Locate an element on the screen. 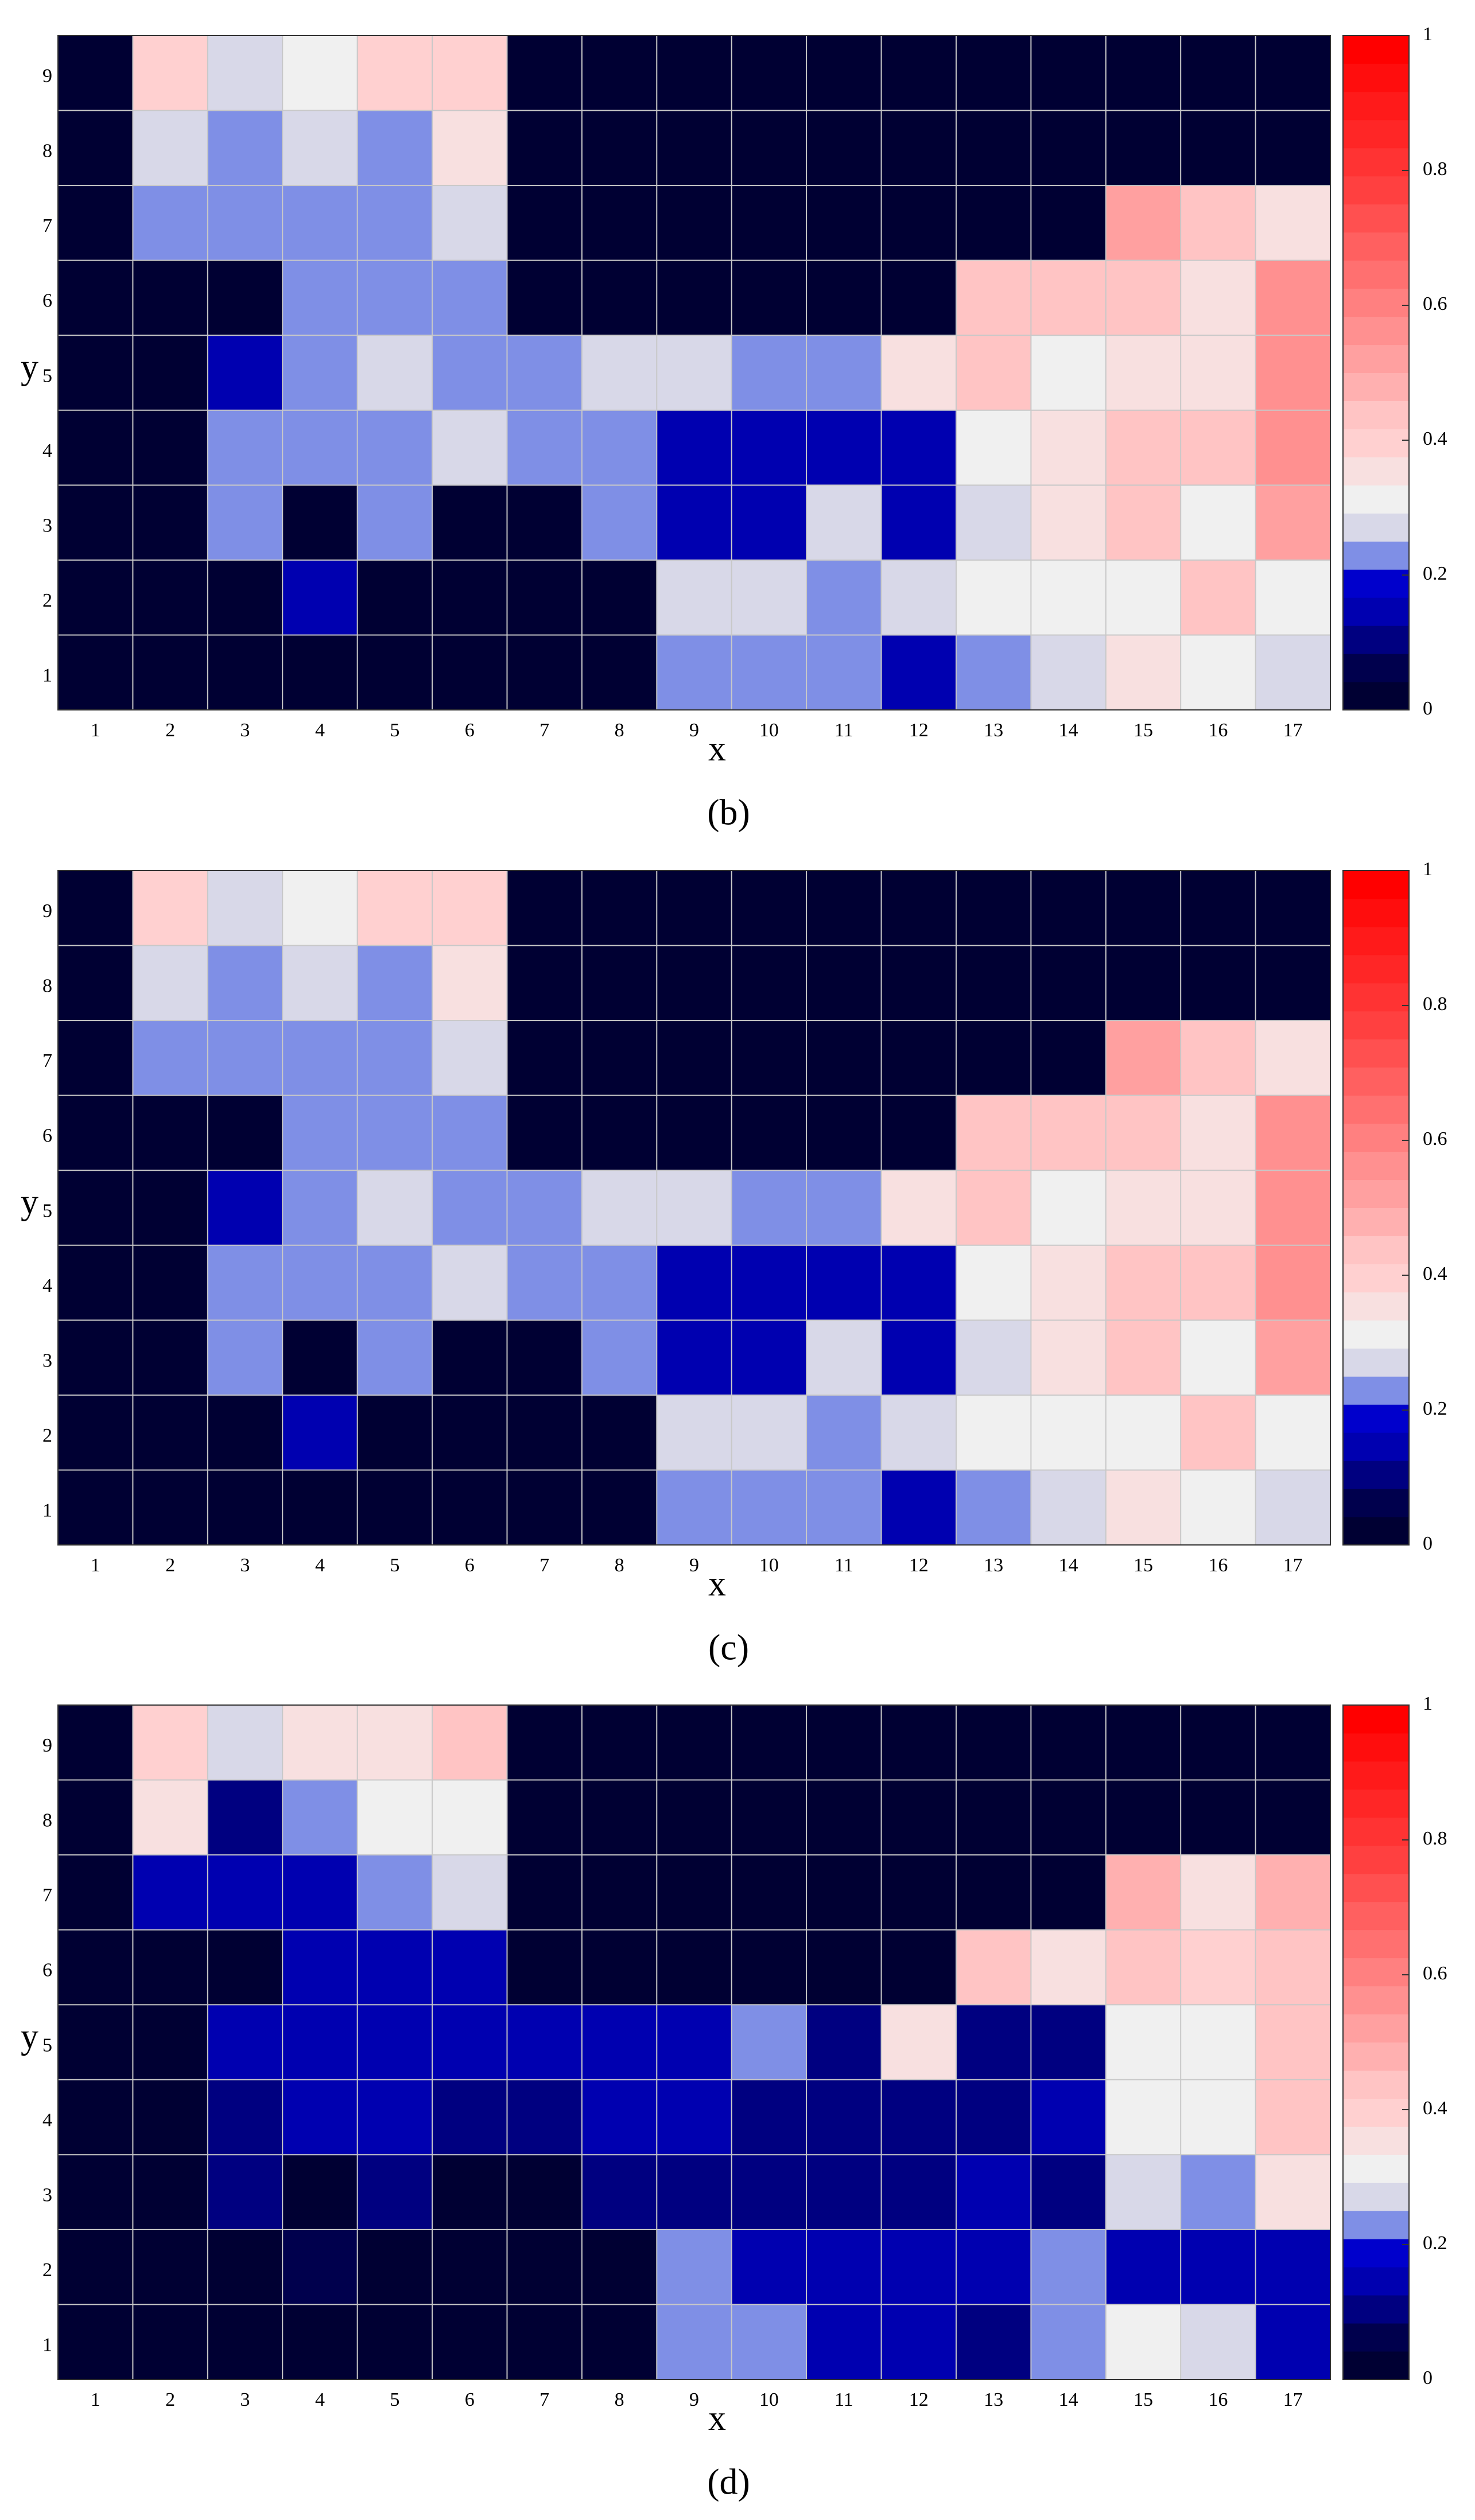 Image resolution: width=1475 pixels, height=2520 pixels. x-tick-label: 8 is located at coordinates (619, 1565).